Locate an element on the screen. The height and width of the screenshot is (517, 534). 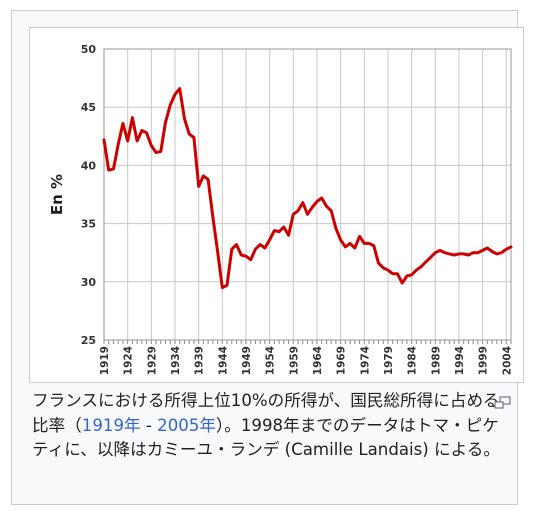
x-tick-label: 1954 is located at coordinates (271, 360).